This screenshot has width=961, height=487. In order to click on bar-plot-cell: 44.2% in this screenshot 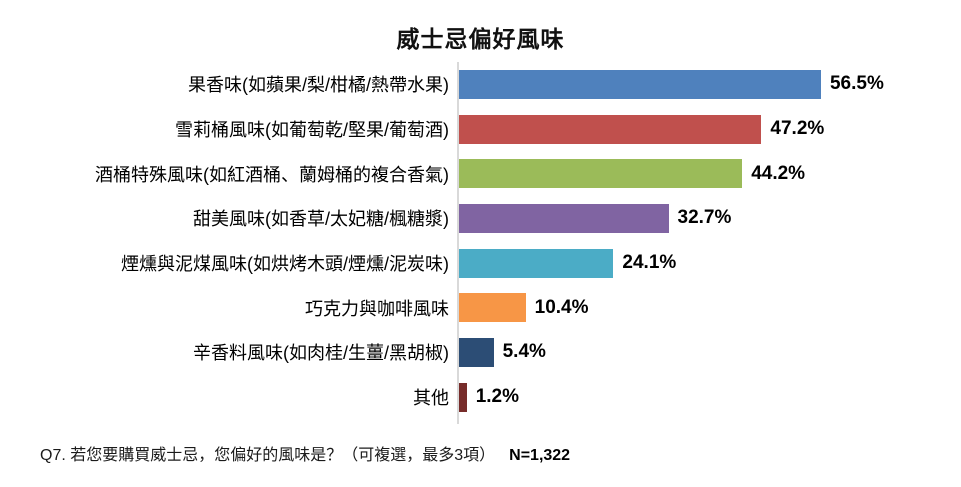, I will do `click(710, 174)`.